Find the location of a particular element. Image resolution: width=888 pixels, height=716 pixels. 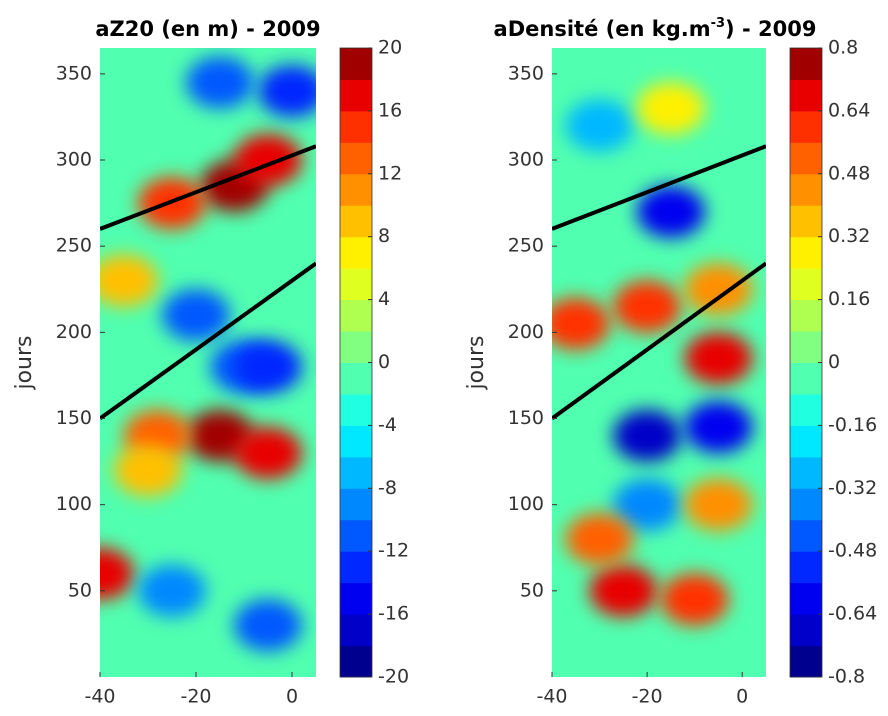

colorbar-tick-label: -12 is located at coordinates (393, 551).